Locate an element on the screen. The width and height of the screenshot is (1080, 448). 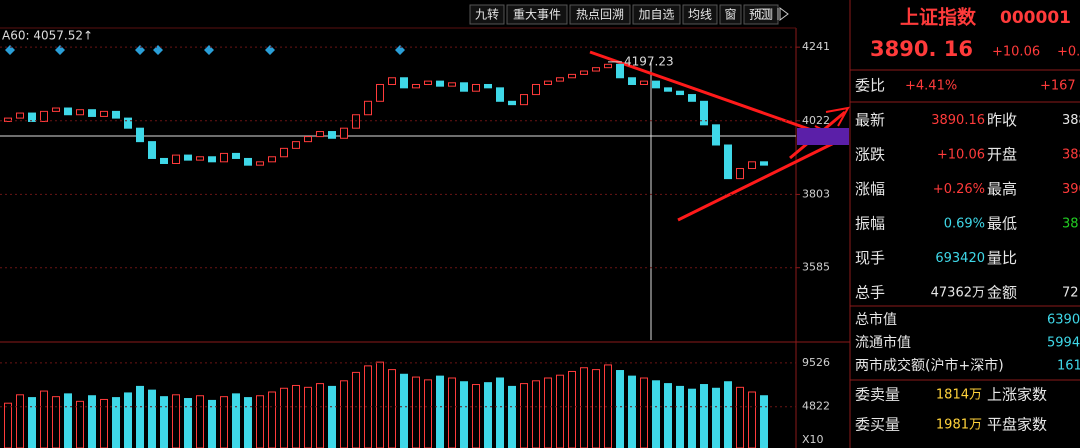
toolbar-label: 均线 is located at coordinates (700, 15).